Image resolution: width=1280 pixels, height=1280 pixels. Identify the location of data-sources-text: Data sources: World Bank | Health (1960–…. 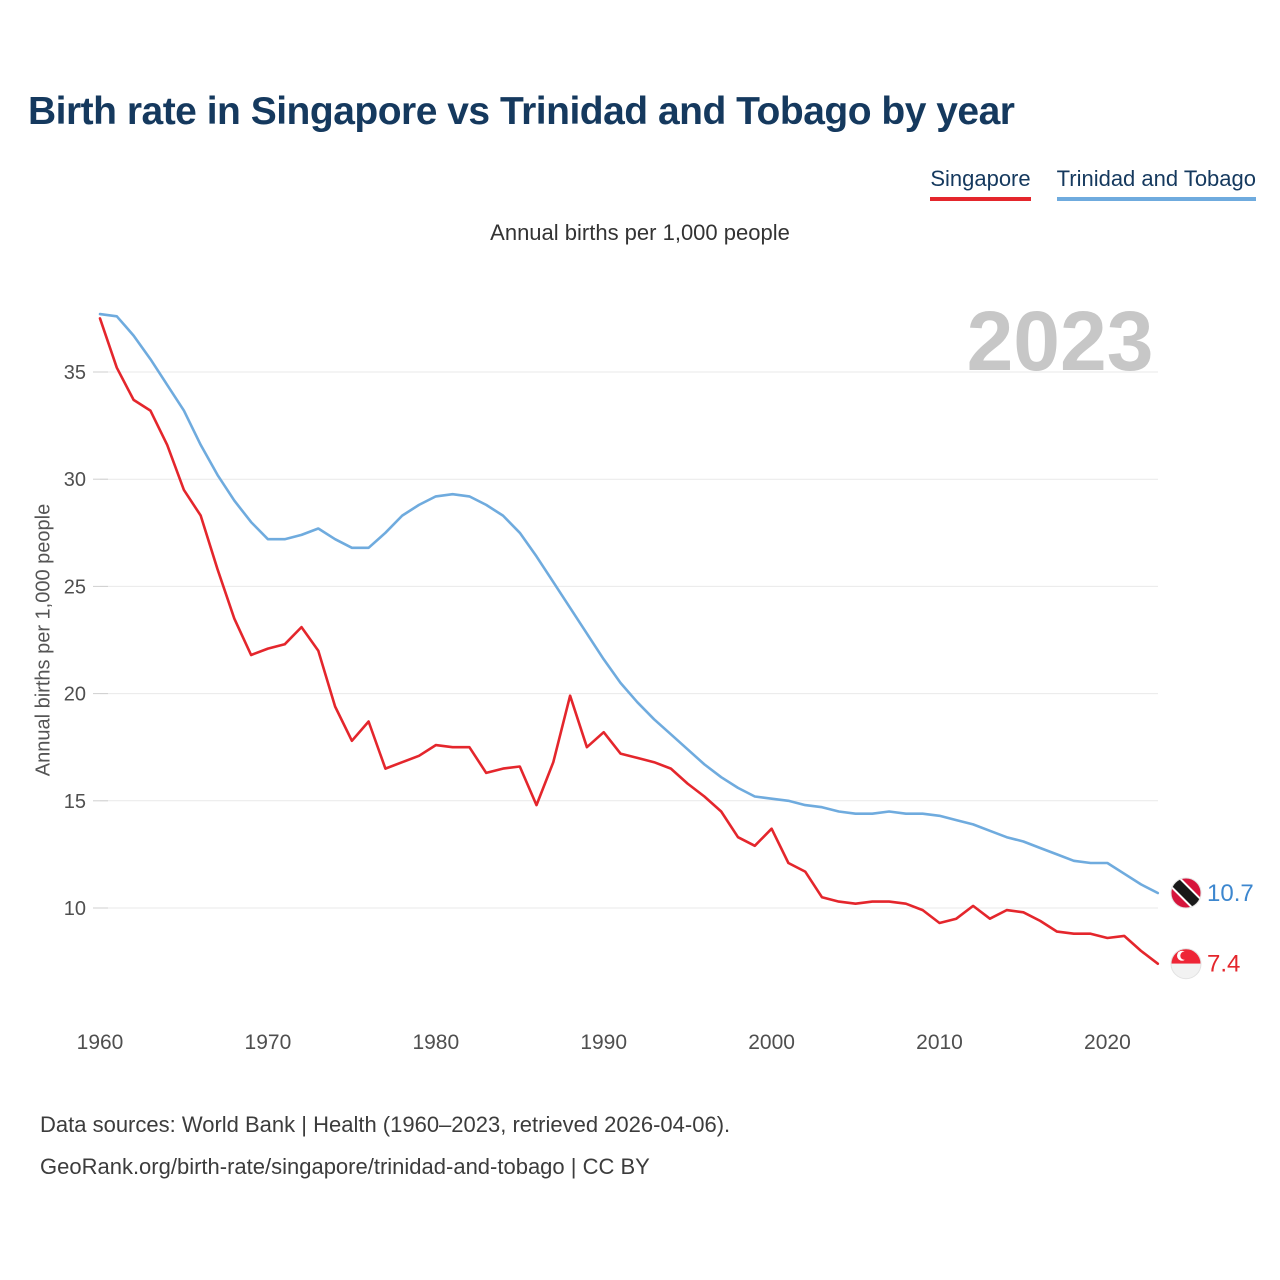
(385, 1124).